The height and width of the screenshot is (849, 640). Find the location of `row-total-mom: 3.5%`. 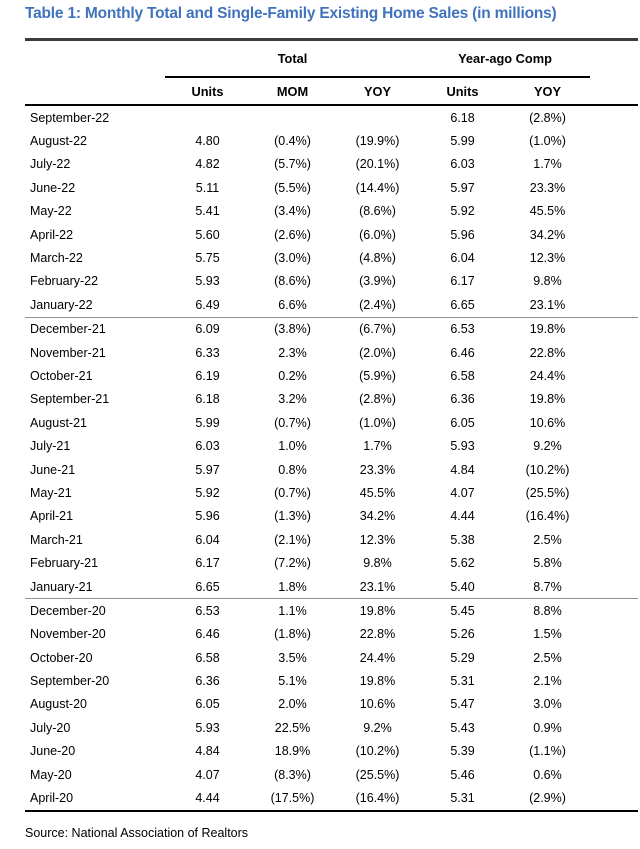

row-total-mom: 3.5% is located at coordinates (292, 657).